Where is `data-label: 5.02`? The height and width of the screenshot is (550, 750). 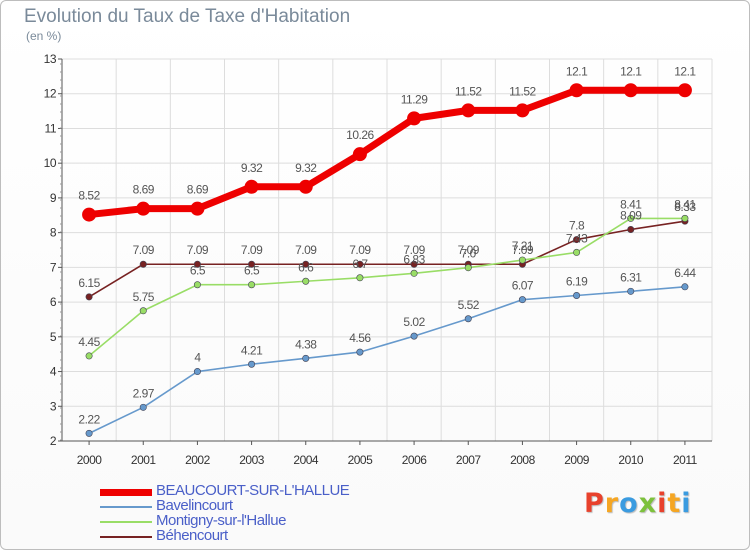
data-label: 5.02 is located at coordinates (414, 322).